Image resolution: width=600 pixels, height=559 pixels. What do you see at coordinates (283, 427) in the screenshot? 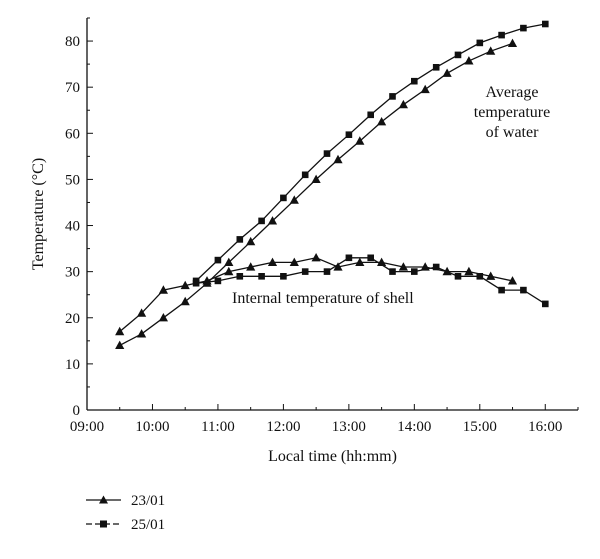
I see `x-tick-label: 12:00` at bounding box center [283, 427].